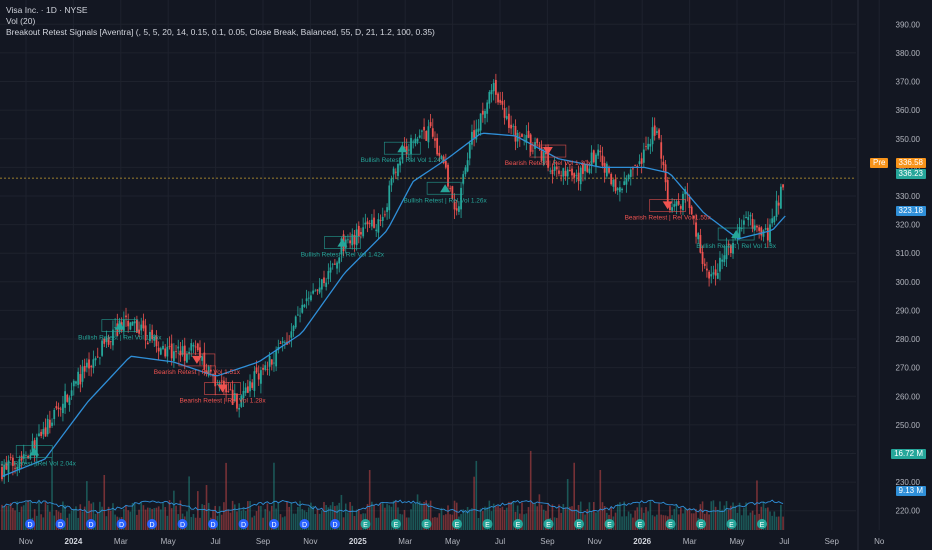 The image size is (932, 550). Describe the element at coordinates (642, 541) in the screenshot. I see `time-tick-label: 2026` at that location.